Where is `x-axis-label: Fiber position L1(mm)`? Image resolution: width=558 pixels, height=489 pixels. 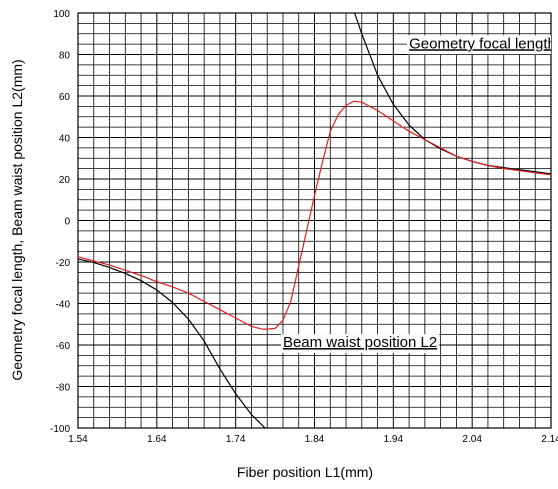
x-axis-label: Fiber position L1(mm) is located at coordinates (305, 472).